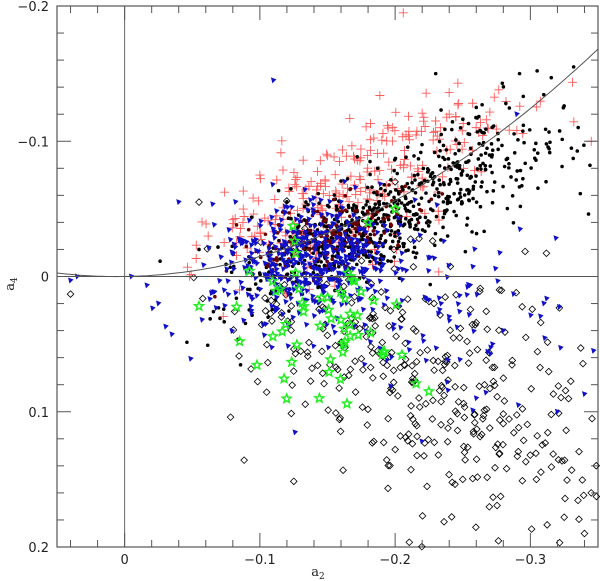 This screenshot has height=581, width=600. What do you see at coordinates (318, 573) in the screenshot?
I see `x-axis-label: a2` at bounding box center [318, 573].